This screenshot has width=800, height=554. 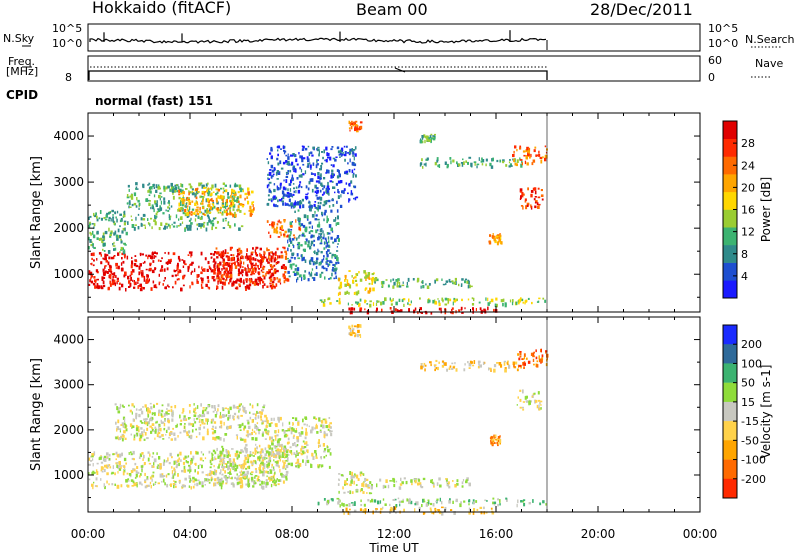 What do you see at coordinates (730, 373) in the screenshot?
I see `colorbar-segment` at bounding box center [730, 373].